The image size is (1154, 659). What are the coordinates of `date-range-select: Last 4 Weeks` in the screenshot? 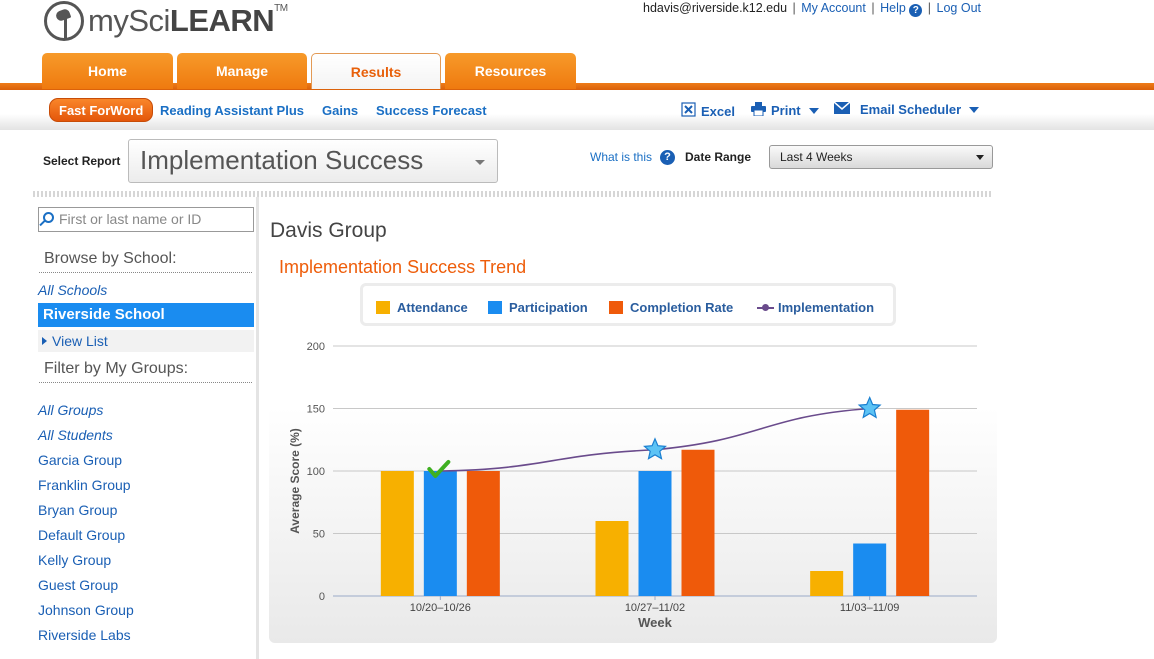 It's located at (881, 157).